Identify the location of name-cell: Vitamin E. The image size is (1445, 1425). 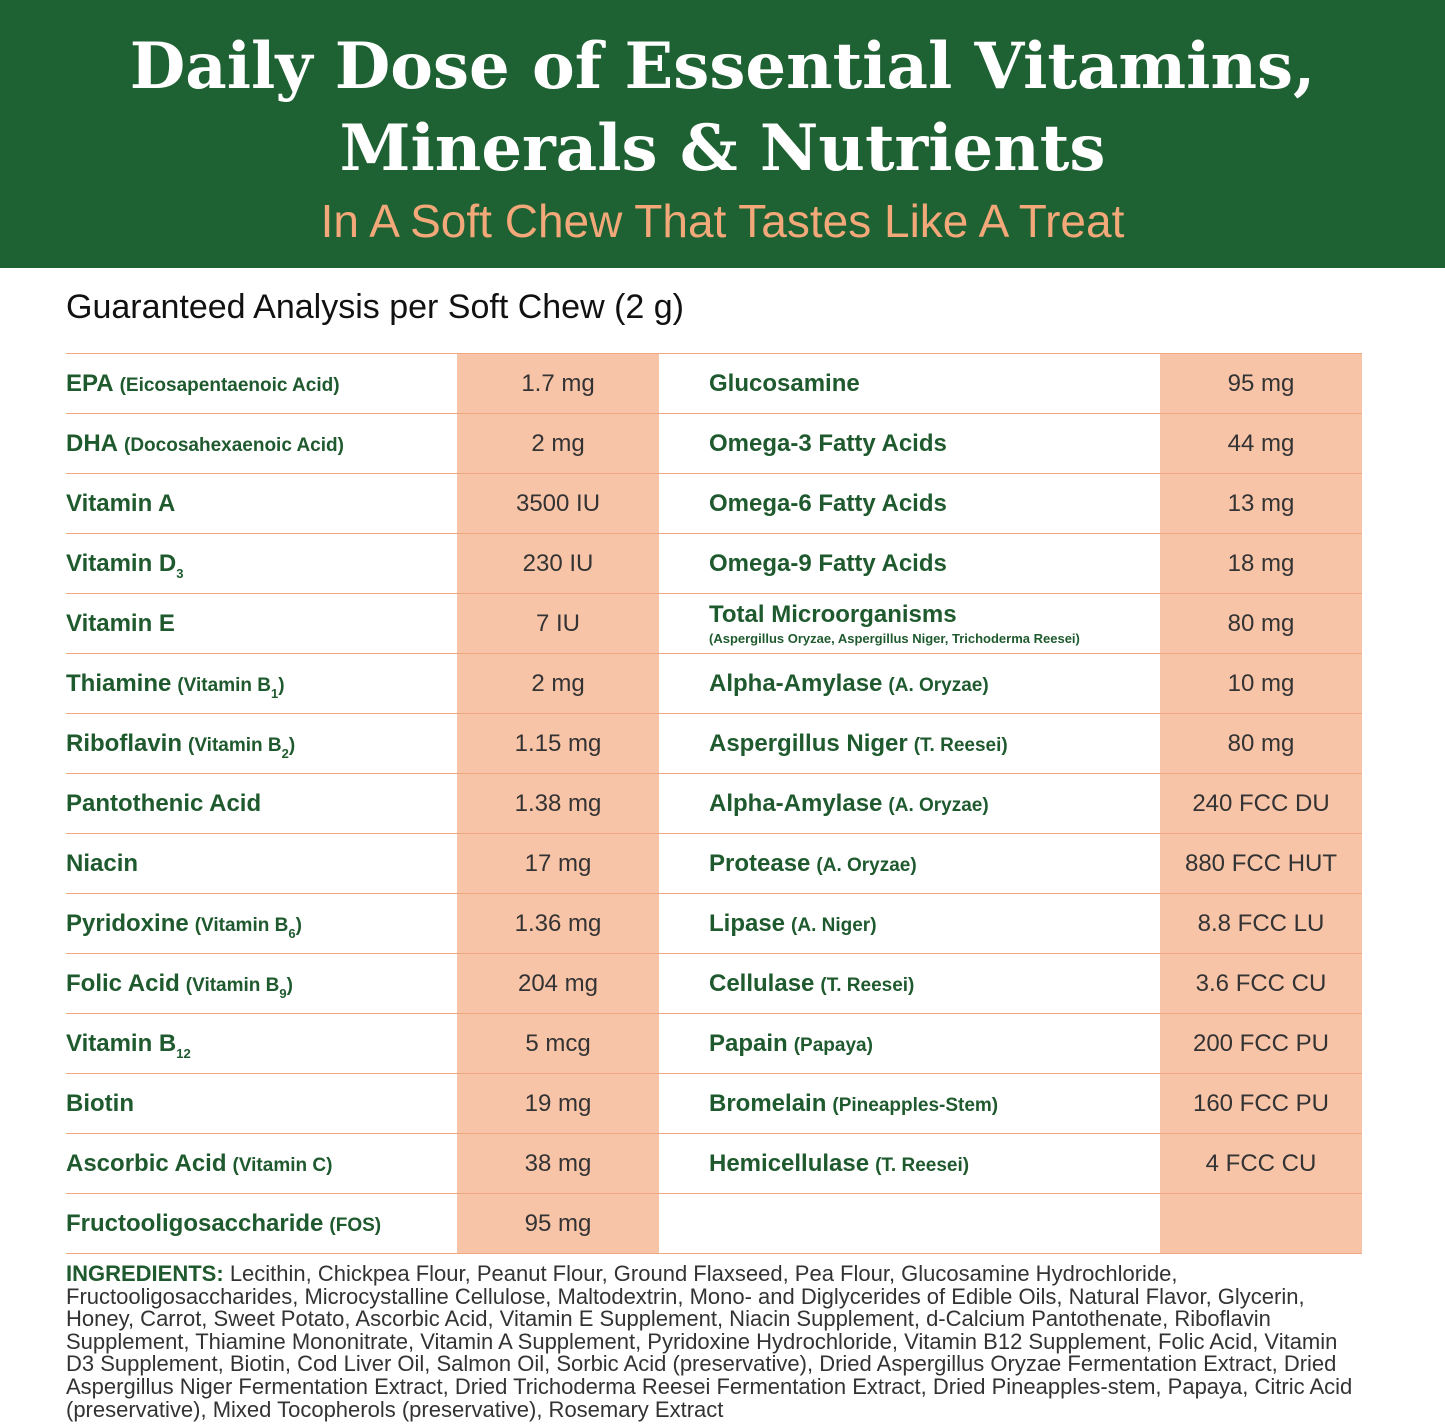
(261, 623).